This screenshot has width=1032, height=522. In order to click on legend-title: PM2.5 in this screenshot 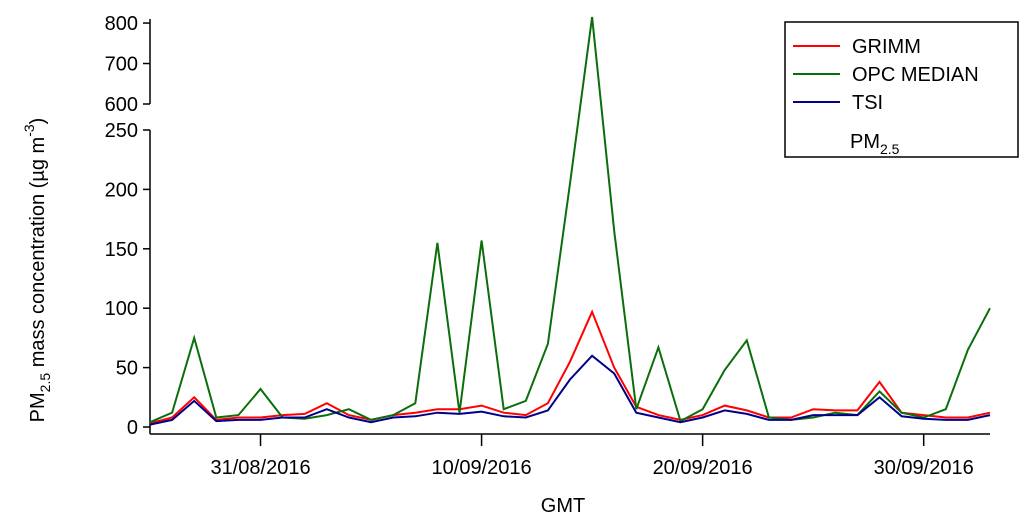, I will do `click(875, 144)`.